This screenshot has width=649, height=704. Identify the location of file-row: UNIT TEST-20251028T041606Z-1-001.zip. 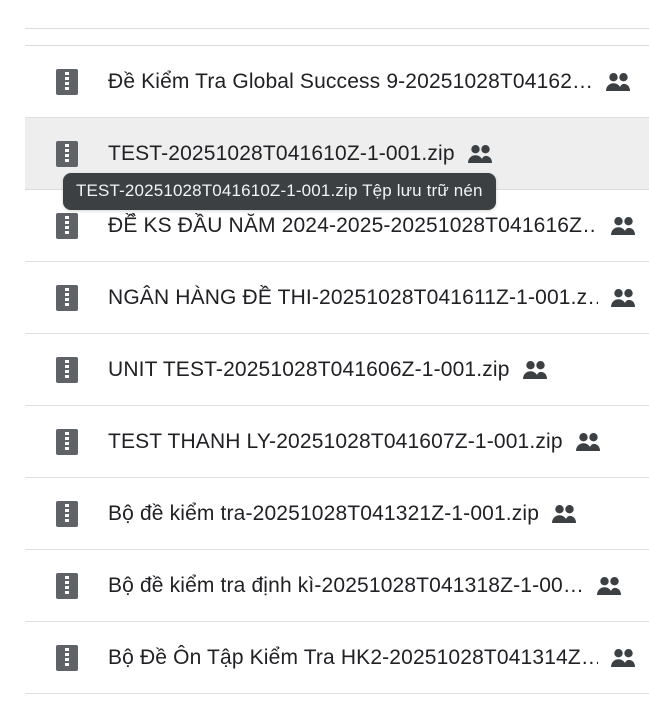
(324, 370).